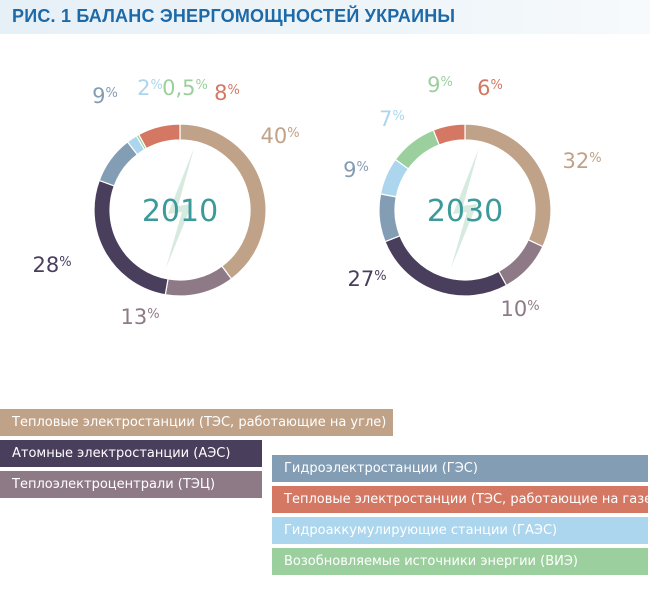 The image size is (650, 590). I want to click on data-label: 8%, so click(227, 93).